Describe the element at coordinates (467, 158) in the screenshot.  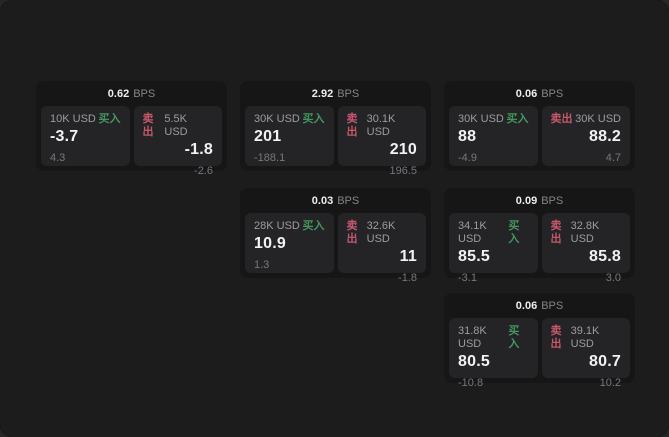
I see `buy-sub-value: -4.9` at that location.